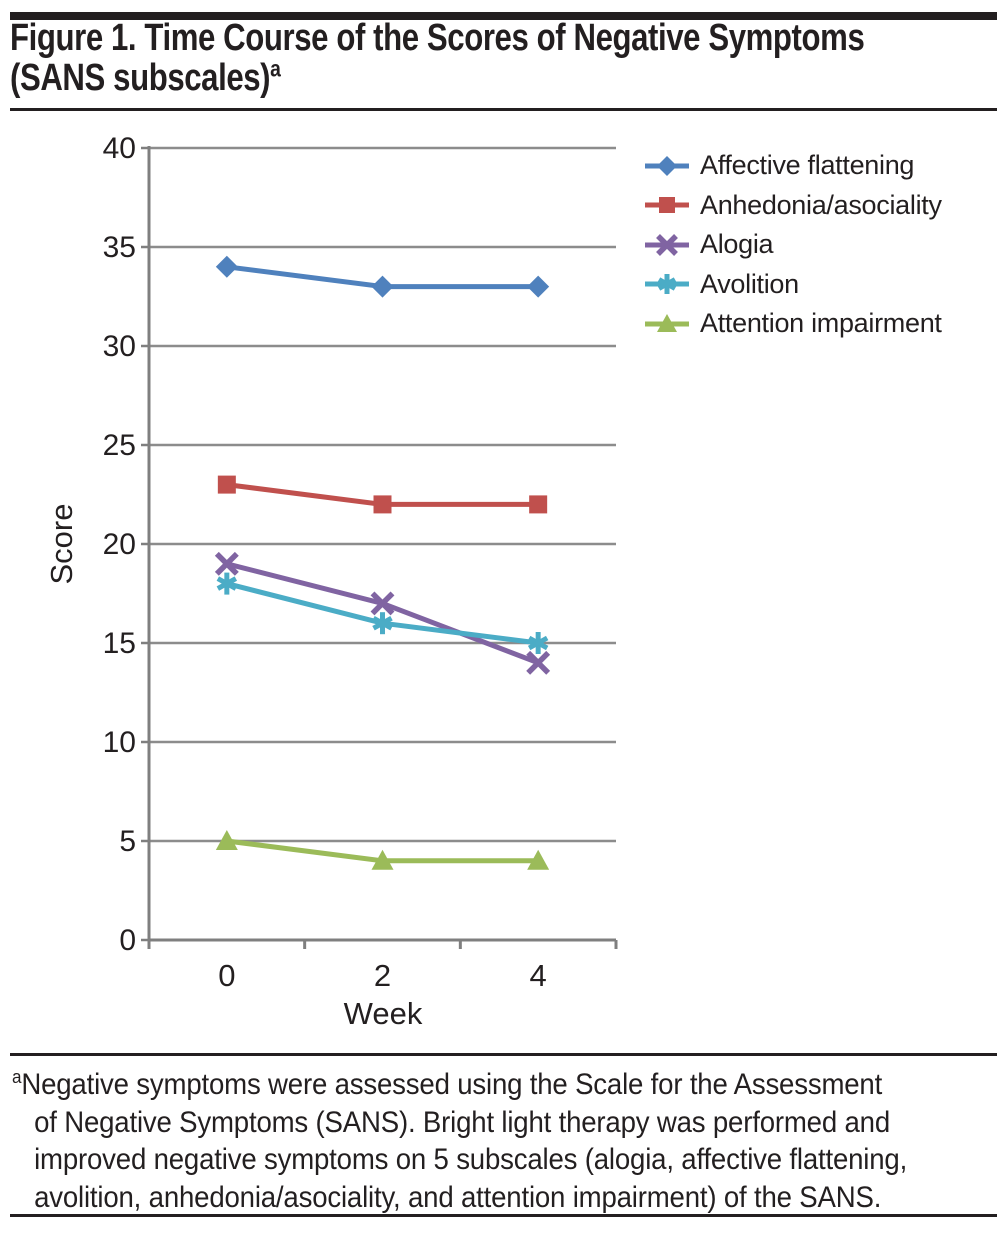 This screenshot has width=1008, height=1233. Describe the element at coordinates (119, 643) in the screenshot. I see `y-tick-label: 15` at that location.